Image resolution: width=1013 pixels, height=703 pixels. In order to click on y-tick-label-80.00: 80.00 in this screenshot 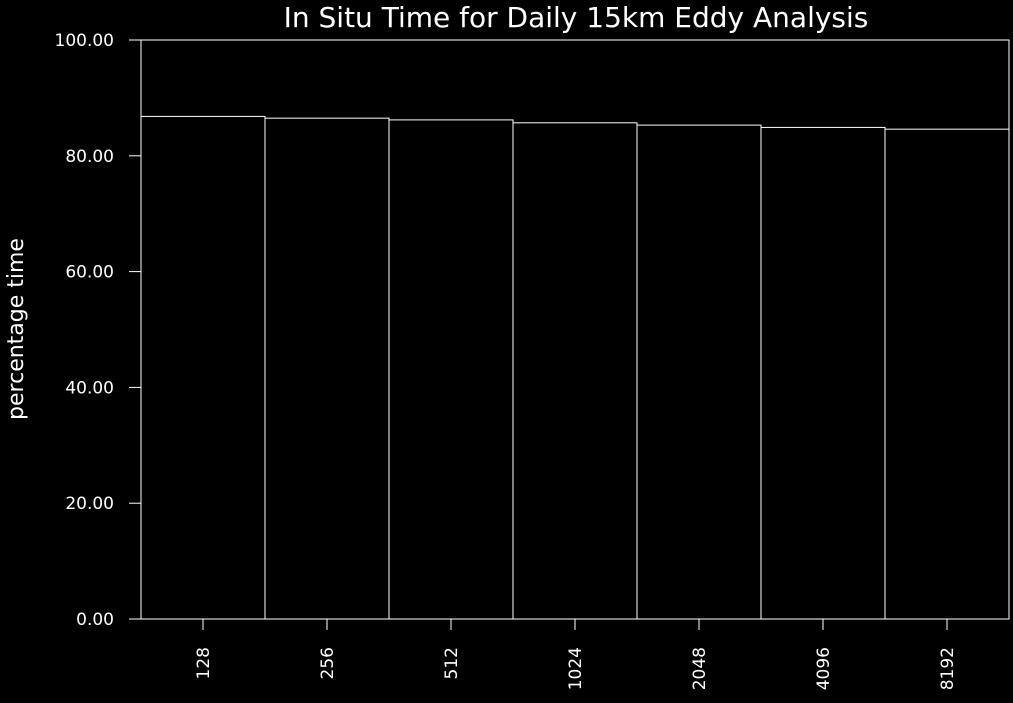, I will do `click(89, 157)`.